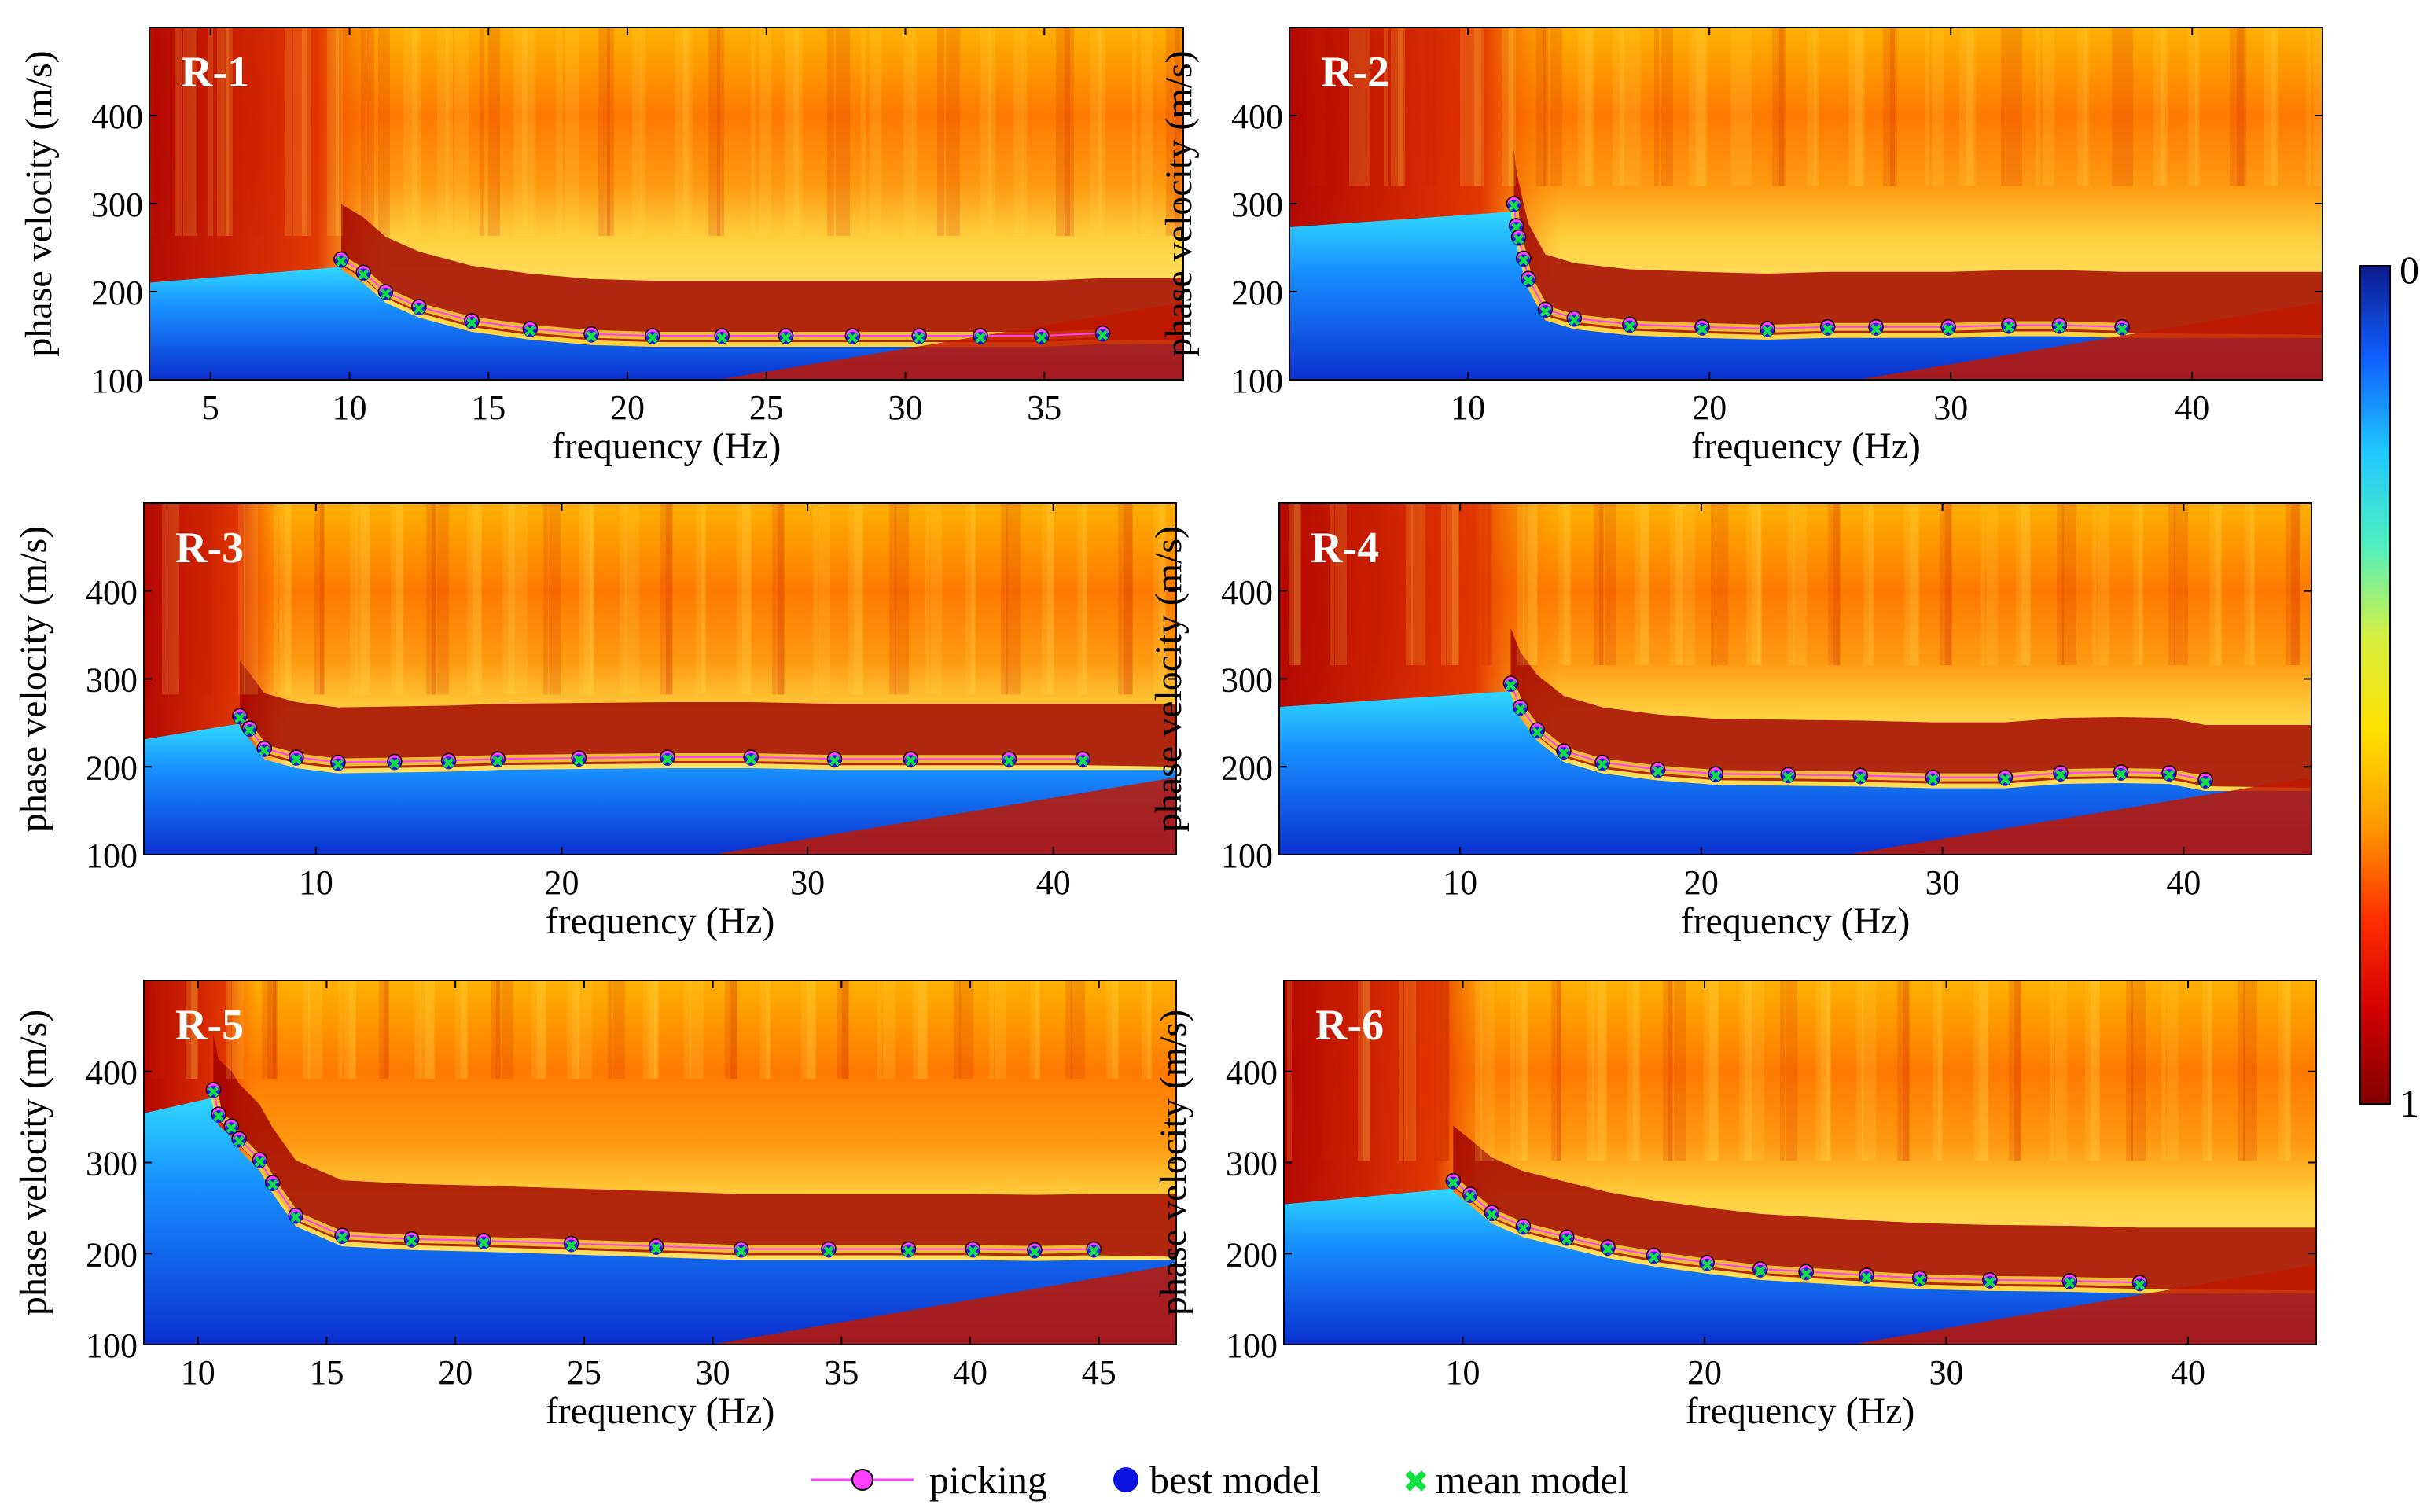 The image size is (2420, 1512). Describe the element at coordinates (2409, 270) in the screenshot. I see `colorbar-top-label: 0` at that location.